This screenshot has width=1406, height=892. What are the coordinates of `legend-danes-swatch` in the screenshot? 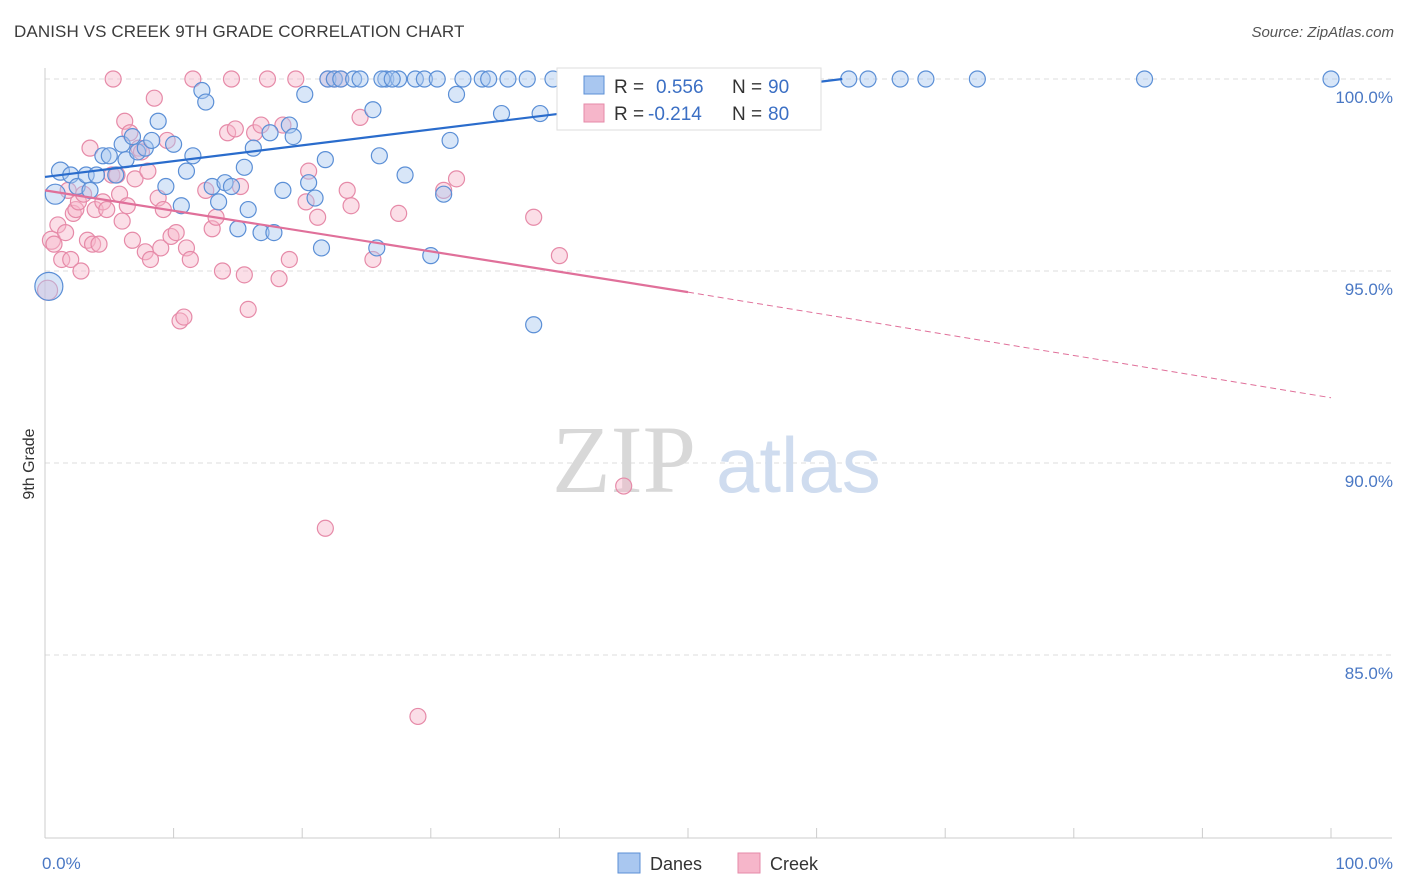 It's located at (594, 85).